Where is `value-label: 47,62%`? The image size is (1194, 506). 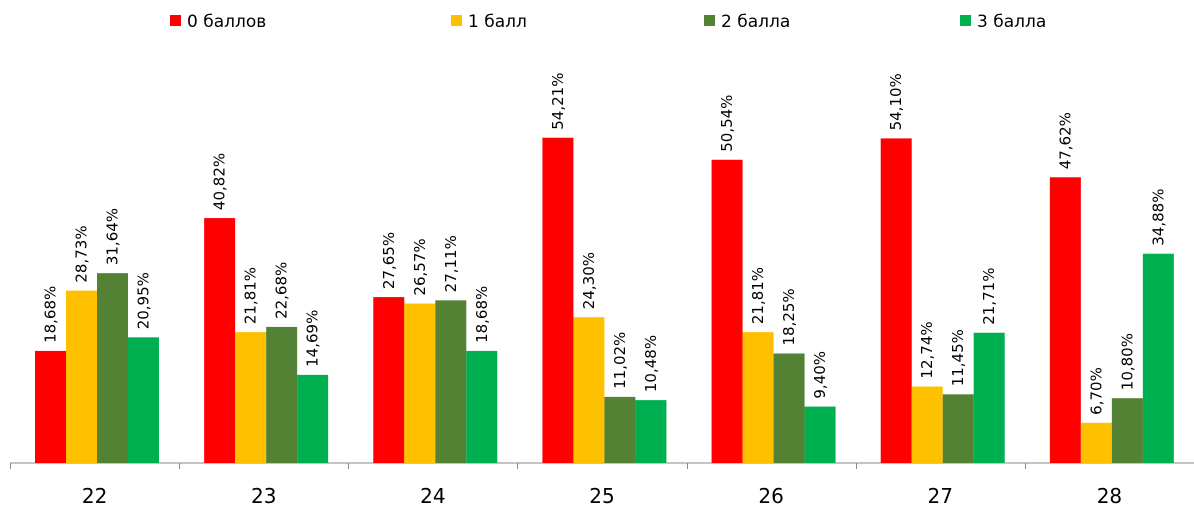 value-label: 47,62% is located at coordinates (1065, 140).